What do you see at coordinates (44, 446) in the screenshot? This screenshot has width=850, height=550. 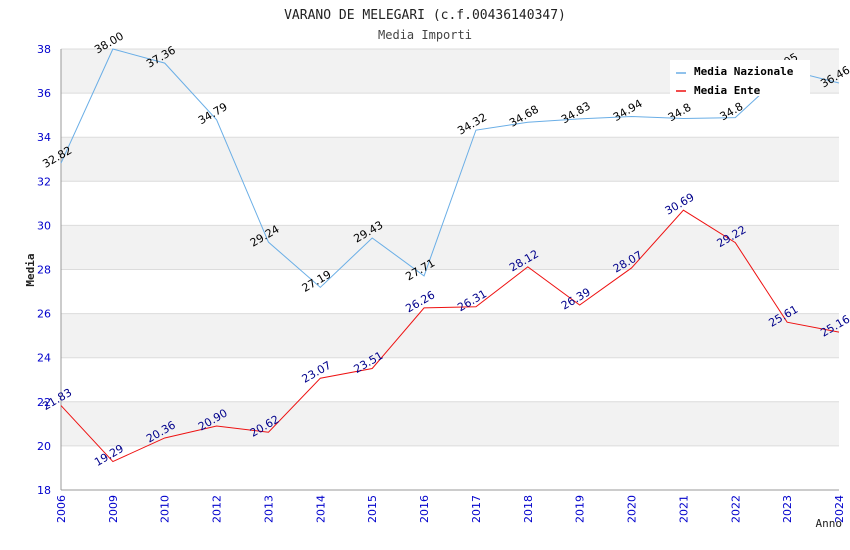 I see `y-tick-label: 20` at bounding box center [44, 446].